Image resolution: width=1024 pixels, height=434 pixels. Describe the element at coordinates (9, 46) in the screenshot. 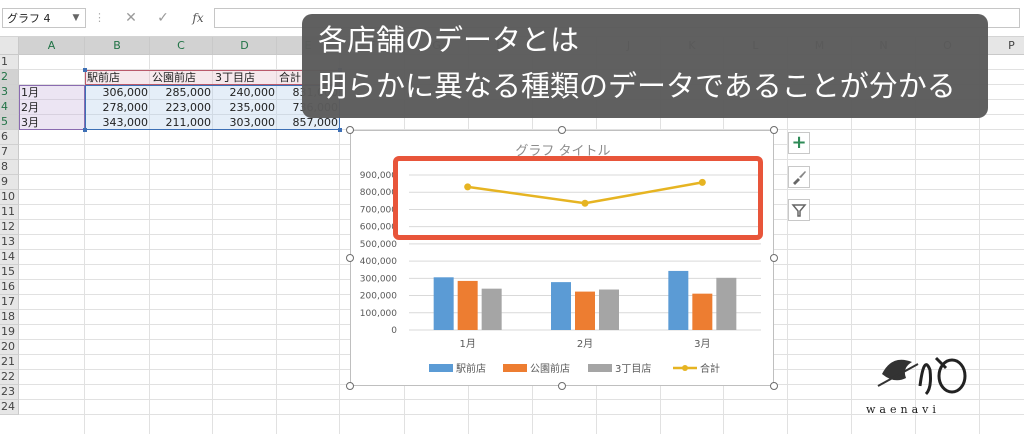

I see `select-all-corner` at that location.